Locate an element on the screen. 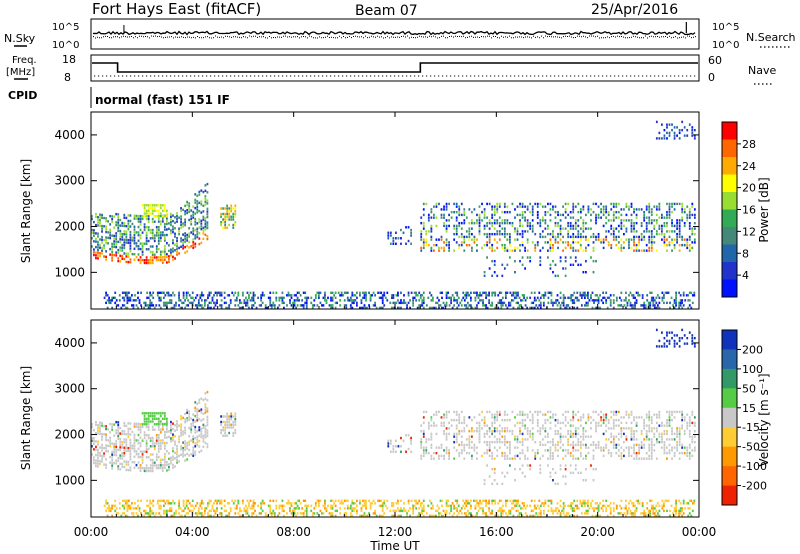 The height and width of the screenshot is (554, 800). nave-label: Nave is located at coordinates (762, 70).